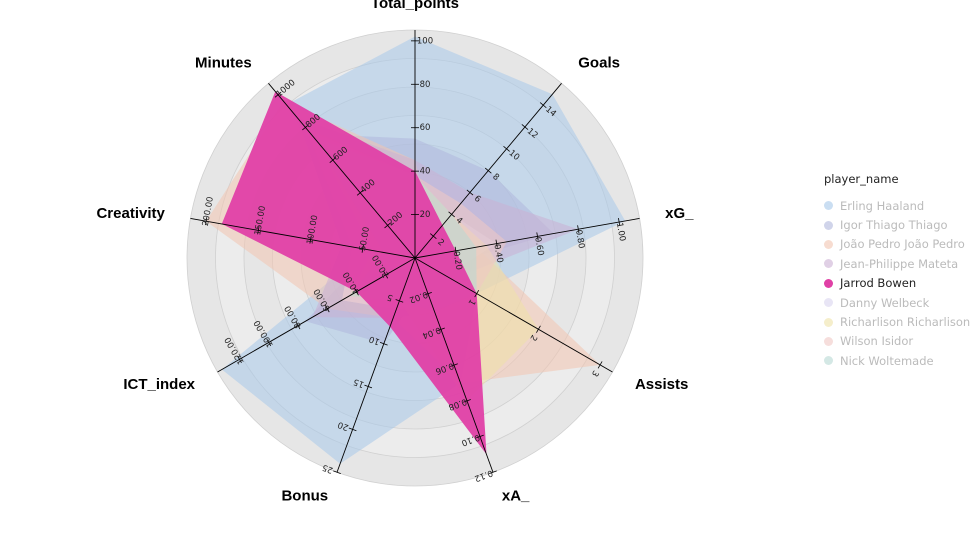  I want to click on legend-item: Jarrod Bowen, so click(897, 283).